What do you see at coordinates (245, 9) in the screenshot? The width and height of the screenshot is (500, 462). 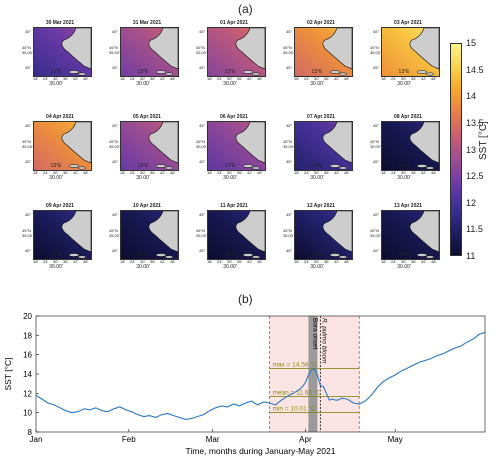 I see `panel-a-label: (a)` at bounding box center [245, 9].